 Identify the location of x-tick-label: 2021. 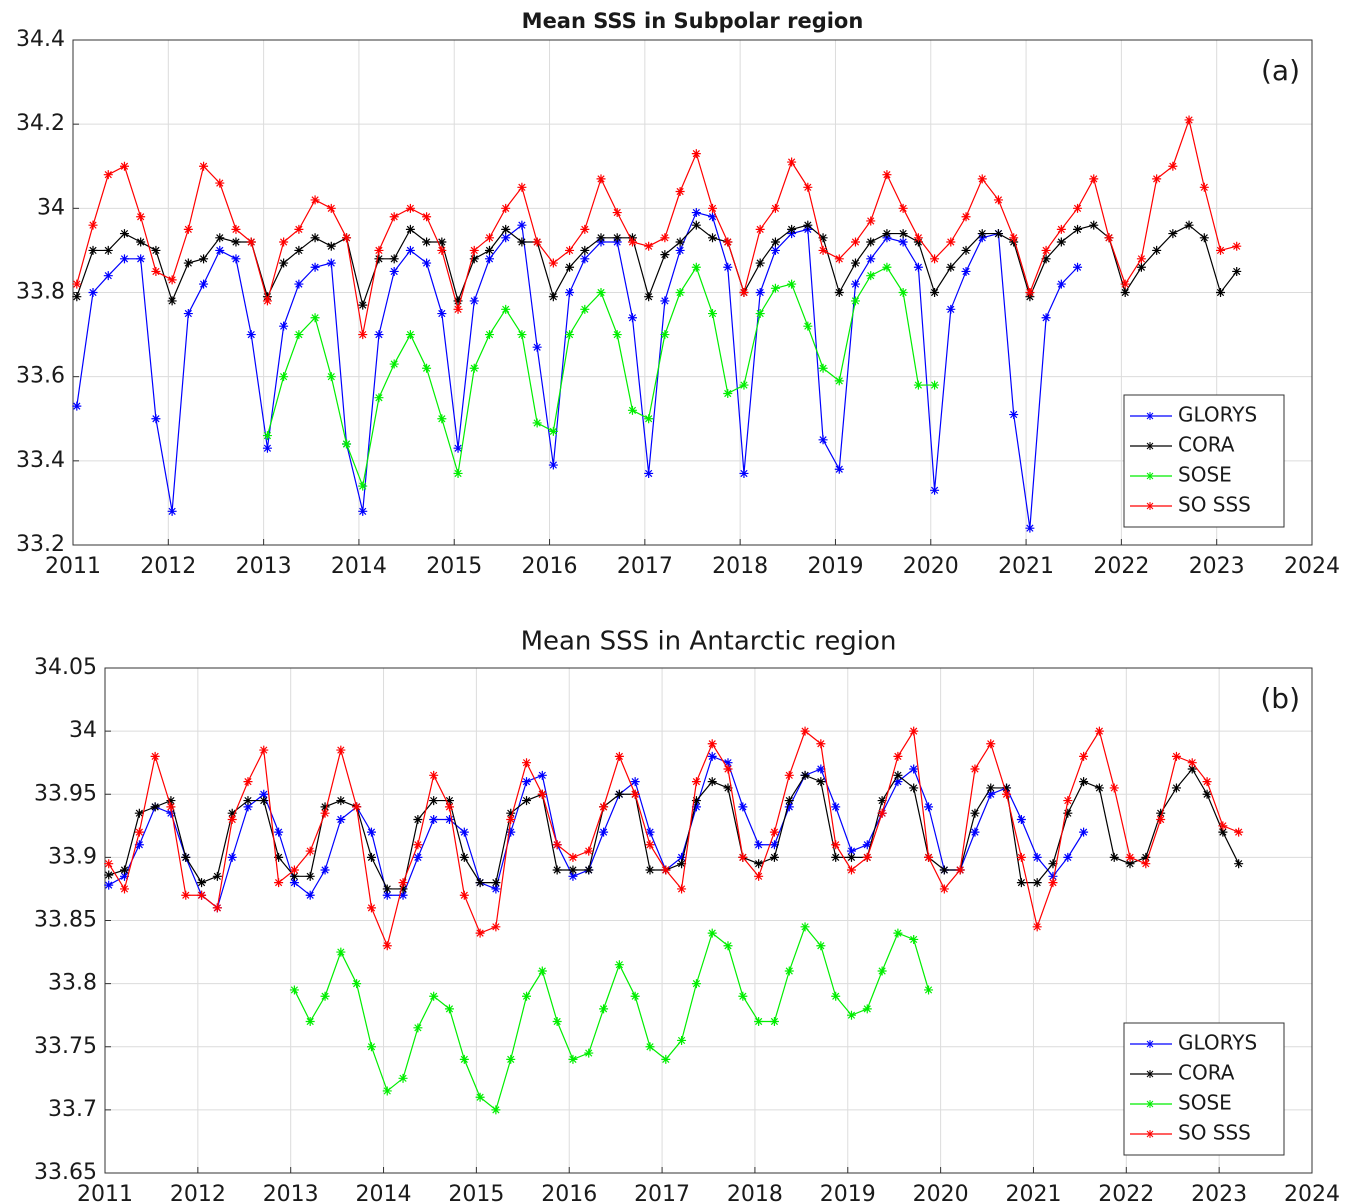
(1033, 1192).